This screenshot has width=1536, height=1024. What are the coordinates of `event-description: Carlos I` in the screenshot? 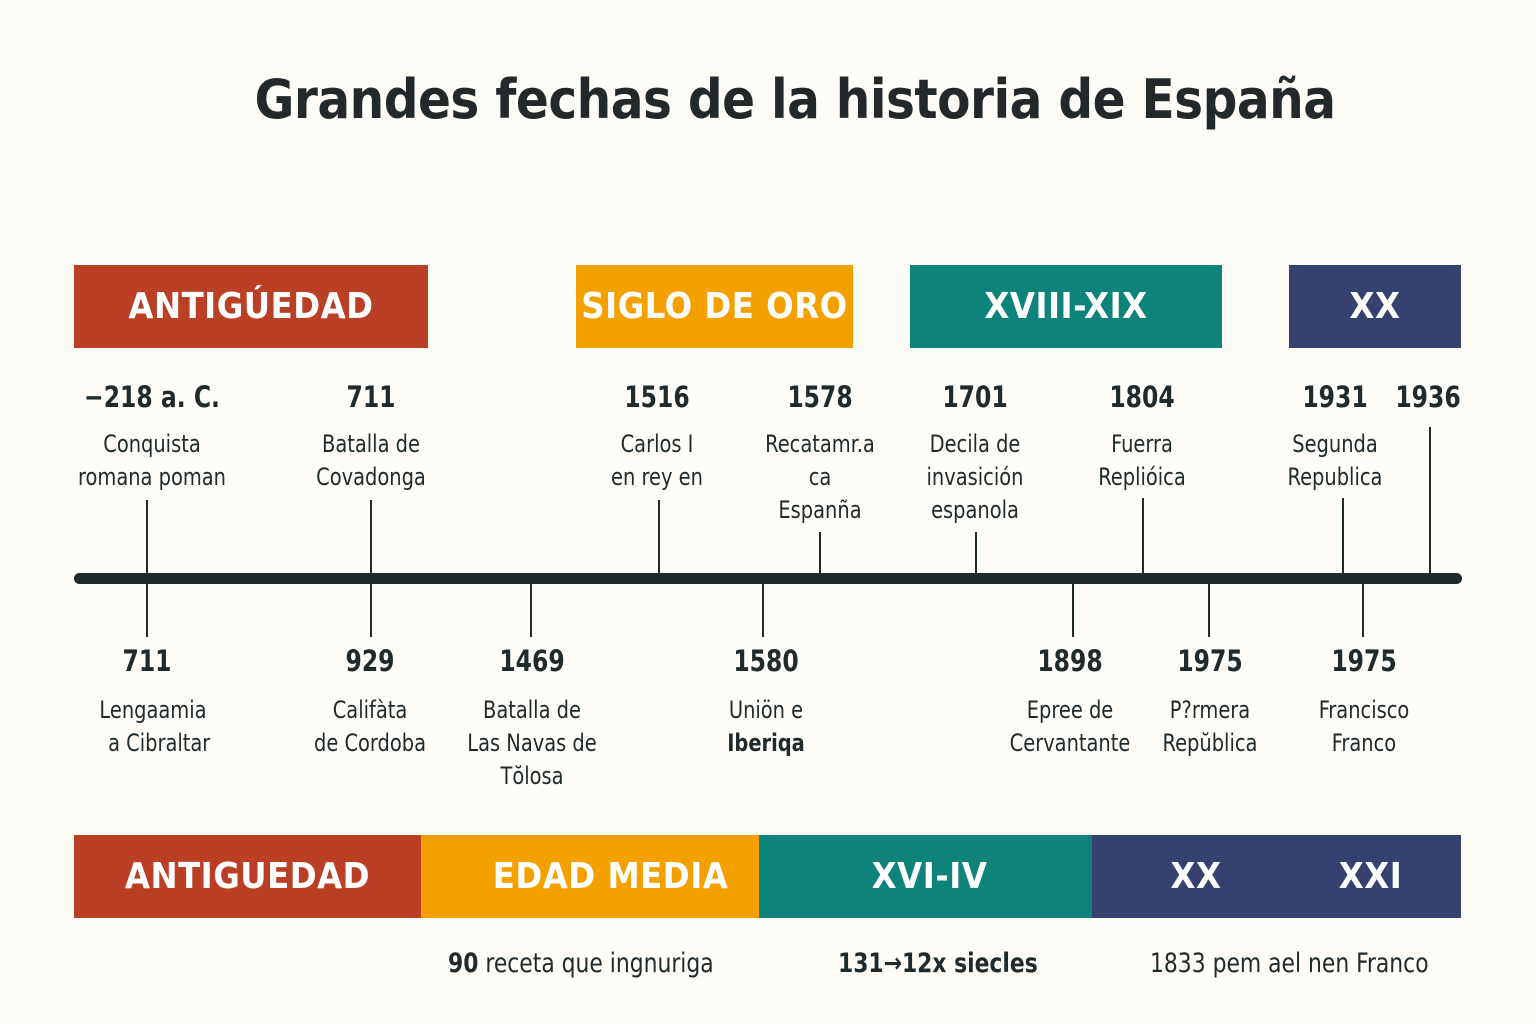 It's located at (657, 444).